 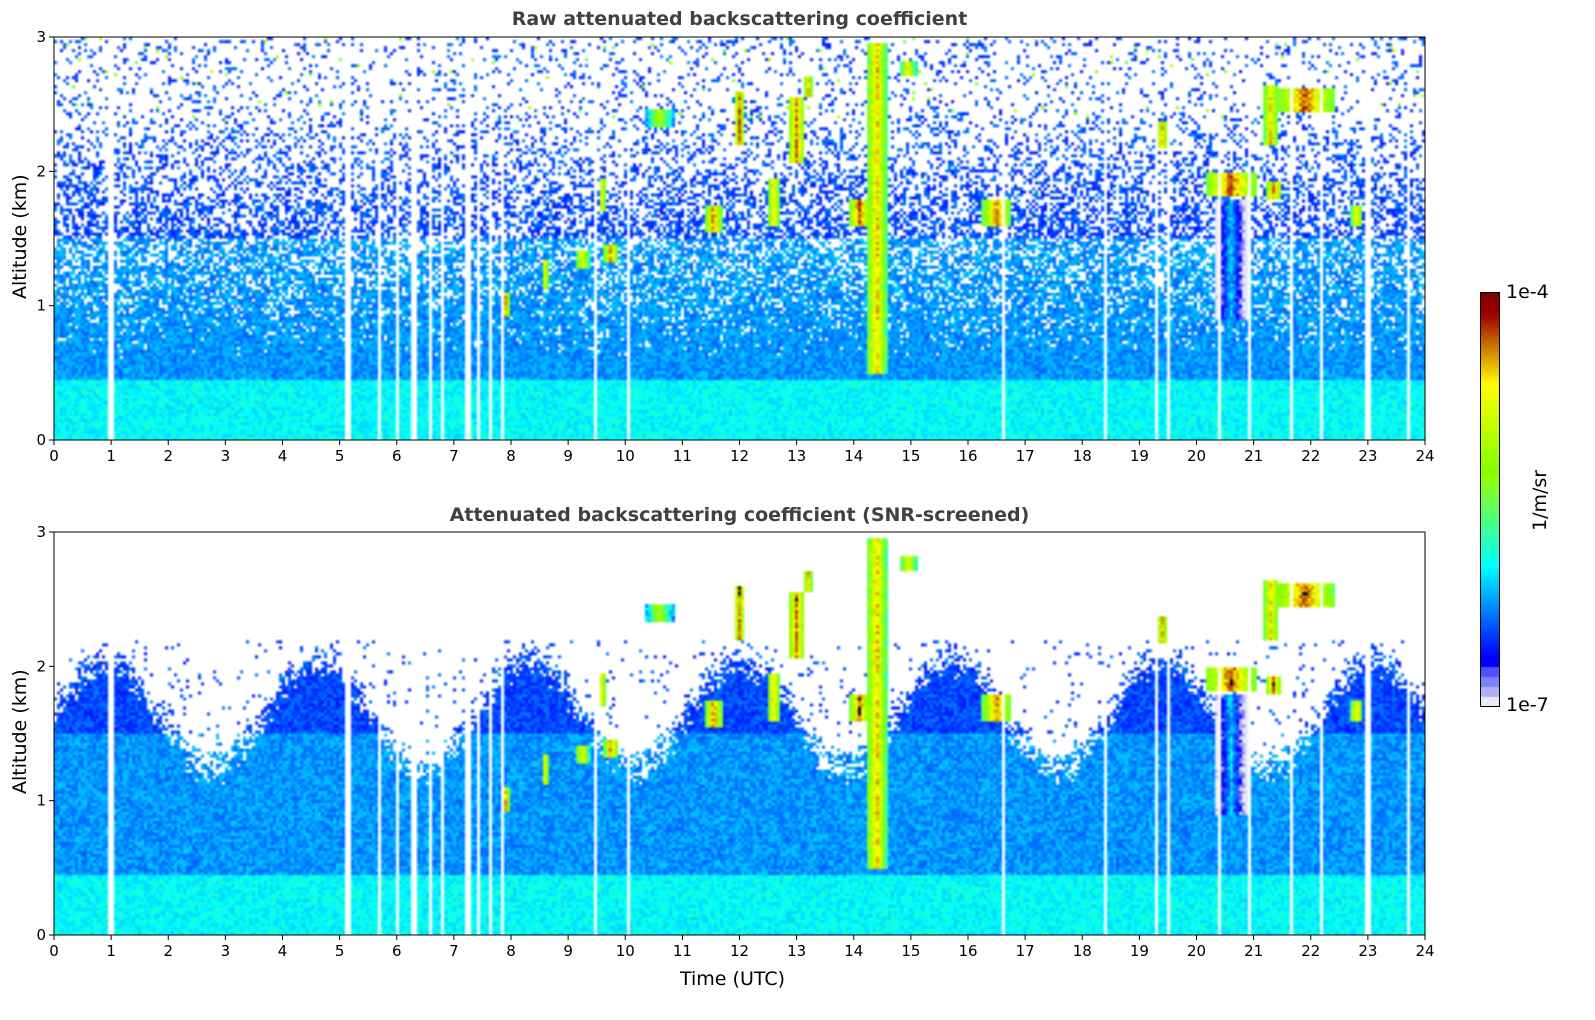 What do you see at coordinates (1540, 500) in the screenshot?
I see `colorbar-label: 1/m/sr` at bounding box center [1540, 500].